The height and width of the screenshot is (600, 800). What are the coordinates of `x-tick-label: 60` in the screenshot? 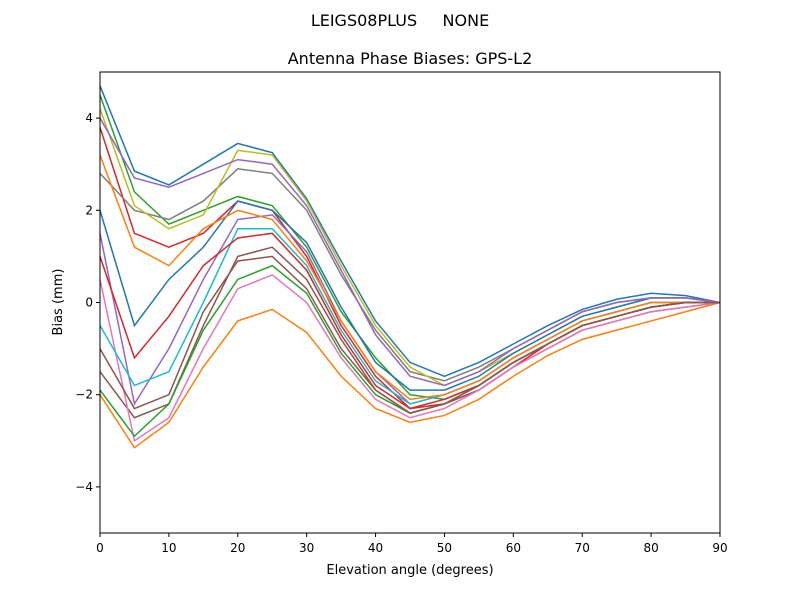 It's located at (513, 548).